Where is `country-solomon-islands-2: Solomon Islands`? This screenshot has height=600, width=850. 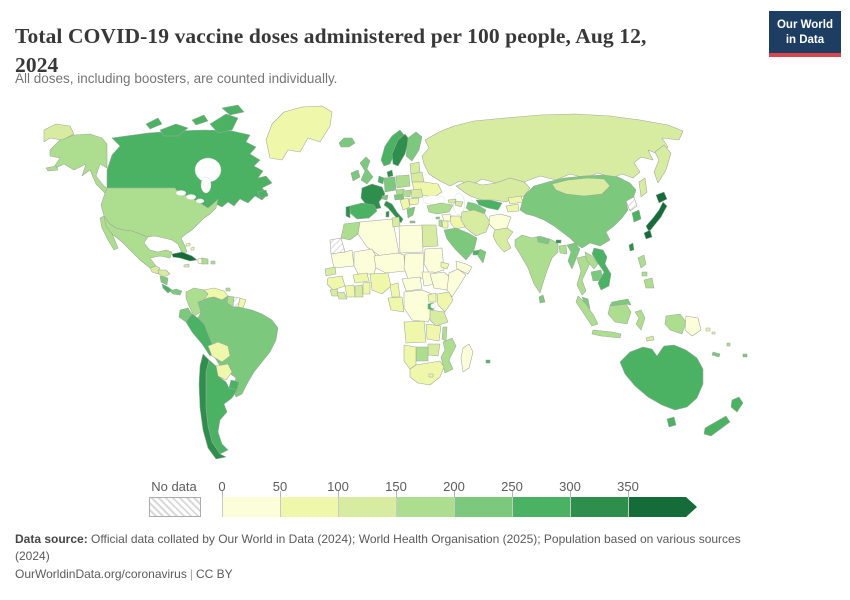 country-solomon-islands-2: Solomon Islands is located at coordinates (713, 333).